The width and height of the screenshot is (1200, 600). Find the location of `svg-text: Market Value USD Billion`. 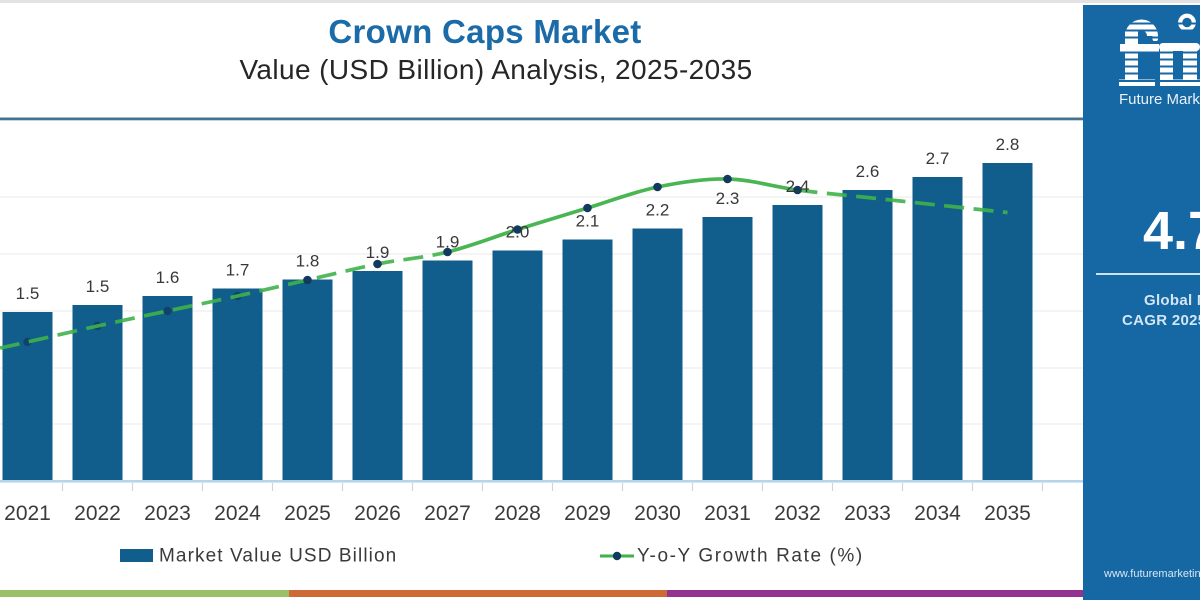

svg-text: Market Value USD Billion is located at coordinates (278, 556).